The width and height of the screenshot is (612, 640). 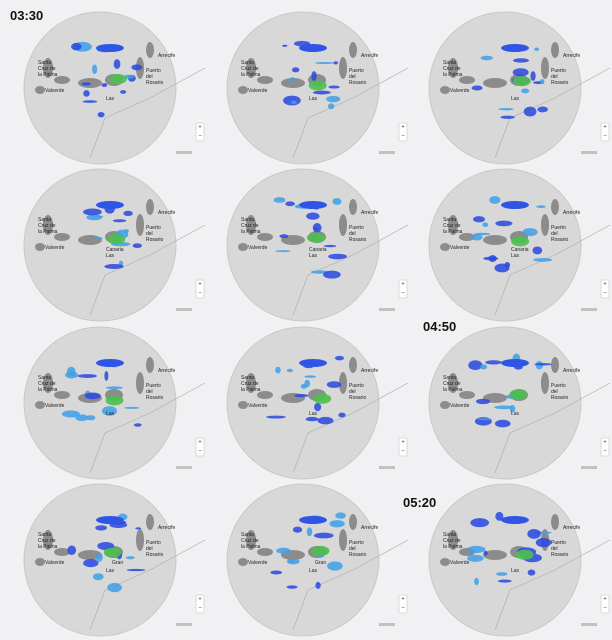 I want to click on place-label: Arrecife, so click(x=166, y=213).